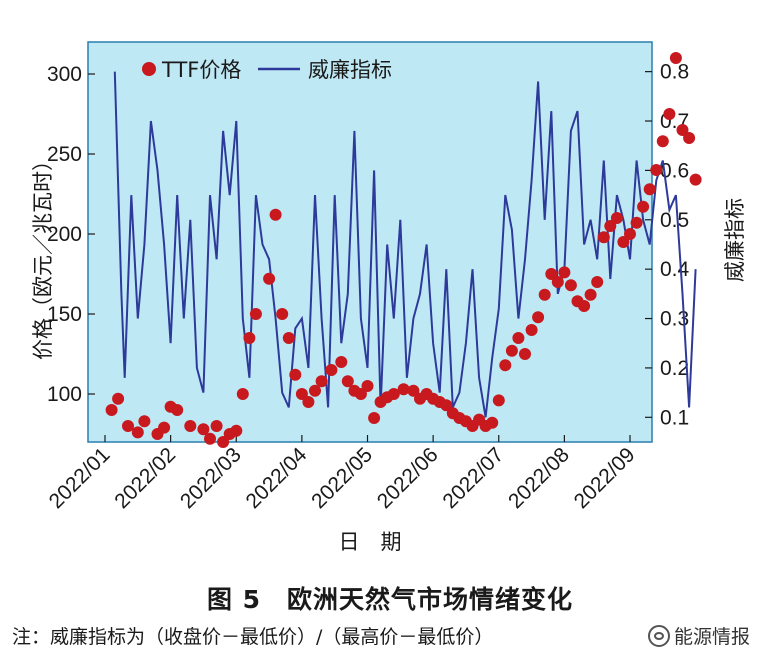  Describe the element at coordinates (674, 319) in the screenshot. I see `right-tick-label: 0.3` at that location.